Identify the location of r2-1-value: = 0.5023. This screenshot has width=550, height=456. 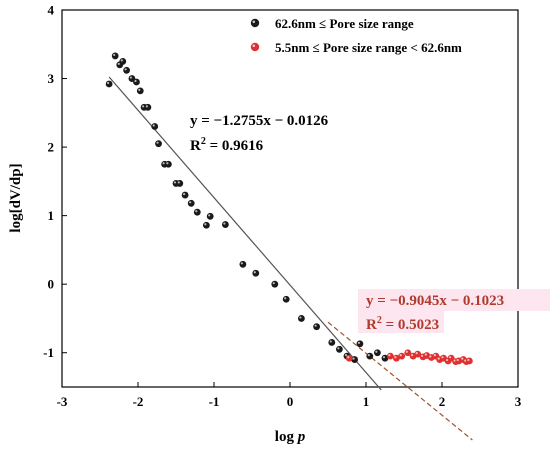
(410, 325).